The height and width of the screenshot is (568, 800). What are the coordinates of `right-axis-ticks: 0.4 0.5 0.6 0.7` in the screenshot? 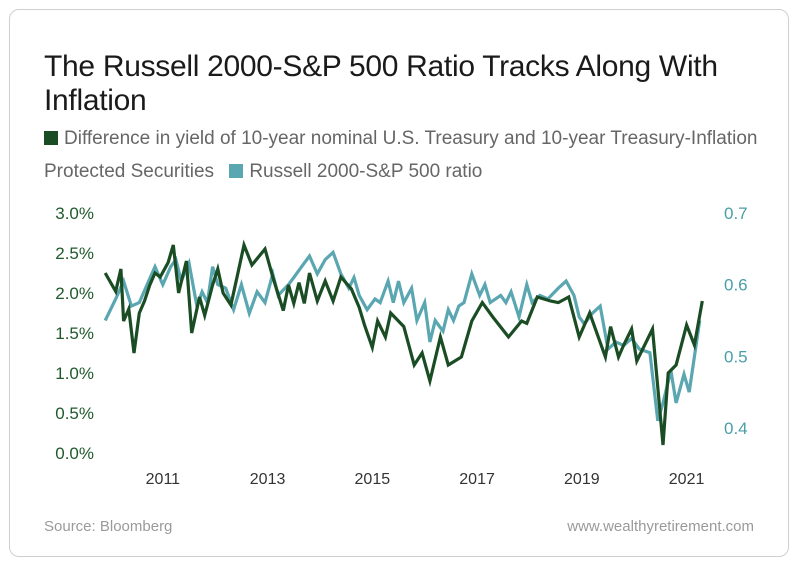 It's located at (736, 321).